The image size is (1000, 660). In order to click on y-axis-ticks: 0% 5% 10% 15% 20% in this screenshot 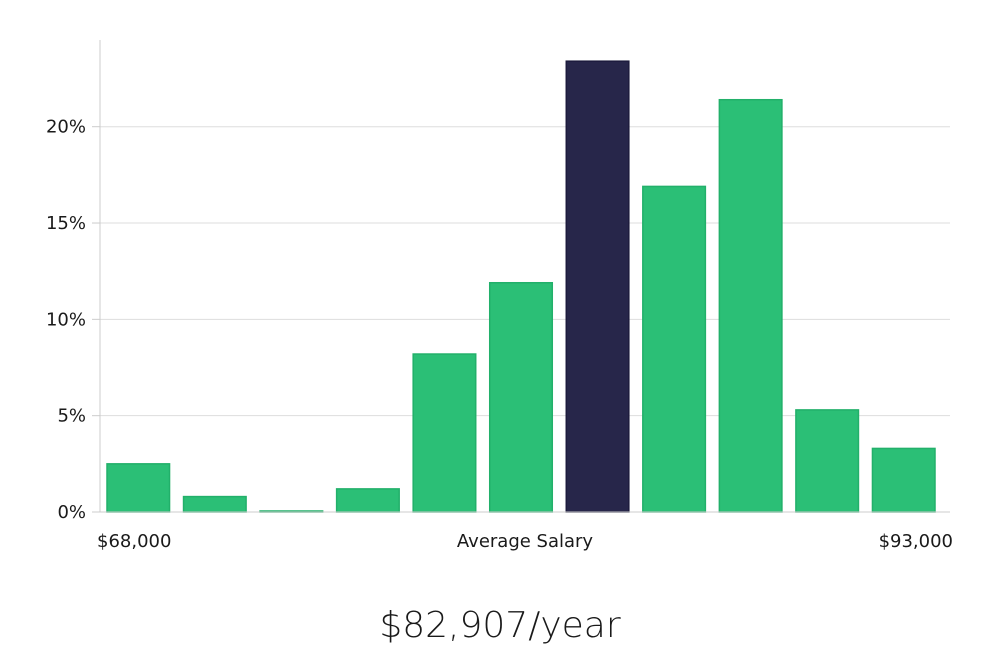, I will do `click(73, 320)`.